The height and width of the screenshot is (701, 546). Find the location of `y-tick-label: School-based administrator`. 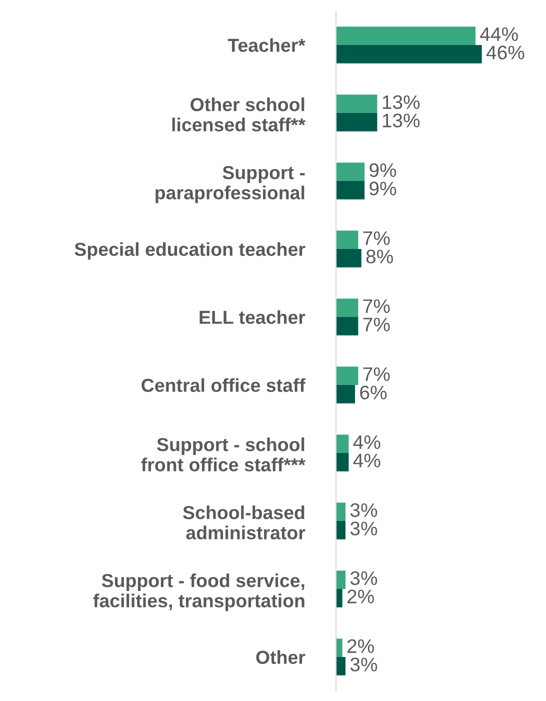

y-tick-label: School-based administrator is located at coordinates (244, 522).